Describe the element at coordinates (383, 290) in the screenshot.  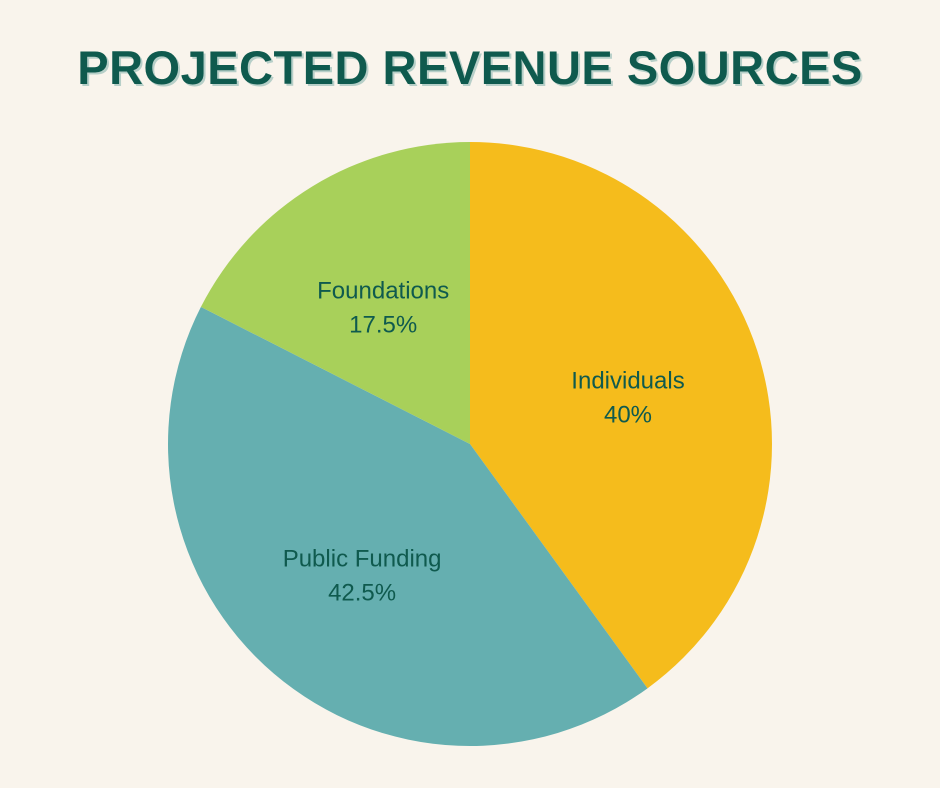
I see `slice-label-foundations: Foundations` at that location.